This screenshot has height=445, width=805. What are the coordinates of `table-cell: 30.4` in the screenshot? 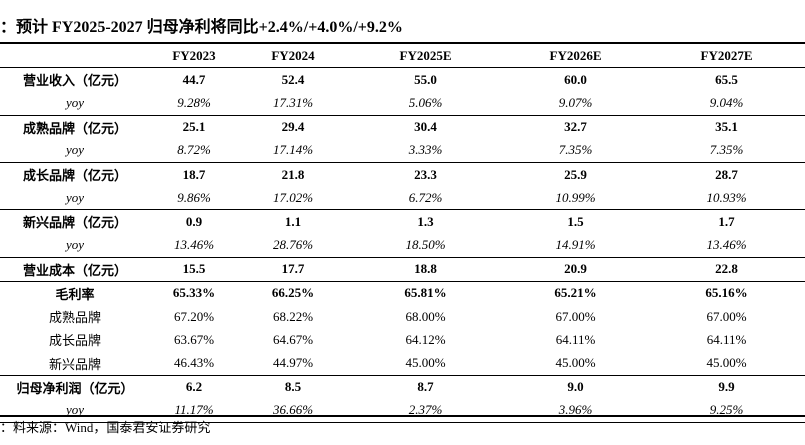 It's located at (425, 127).